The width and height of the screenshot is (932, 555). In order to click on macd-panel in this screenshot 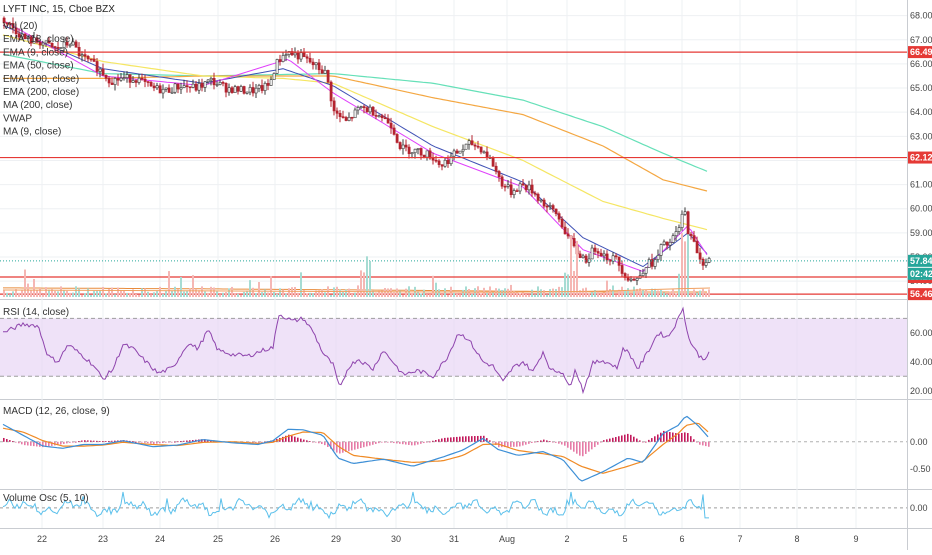, I will do `click(453, 448)`.